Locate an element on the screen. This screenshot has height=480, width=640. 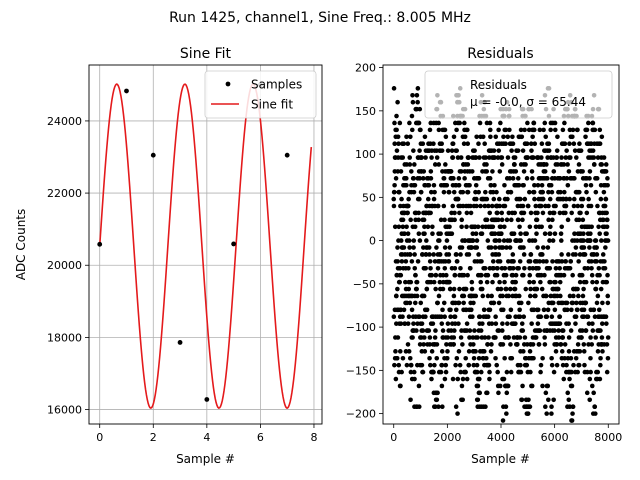
y-tick-label: 20000 is located at coordinates (64, 265).